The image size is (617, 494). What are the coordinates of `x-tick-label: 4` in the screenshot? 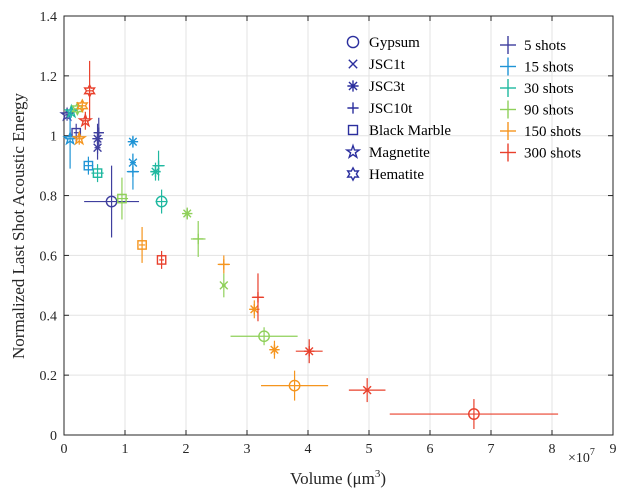 It's located at (308, 449).